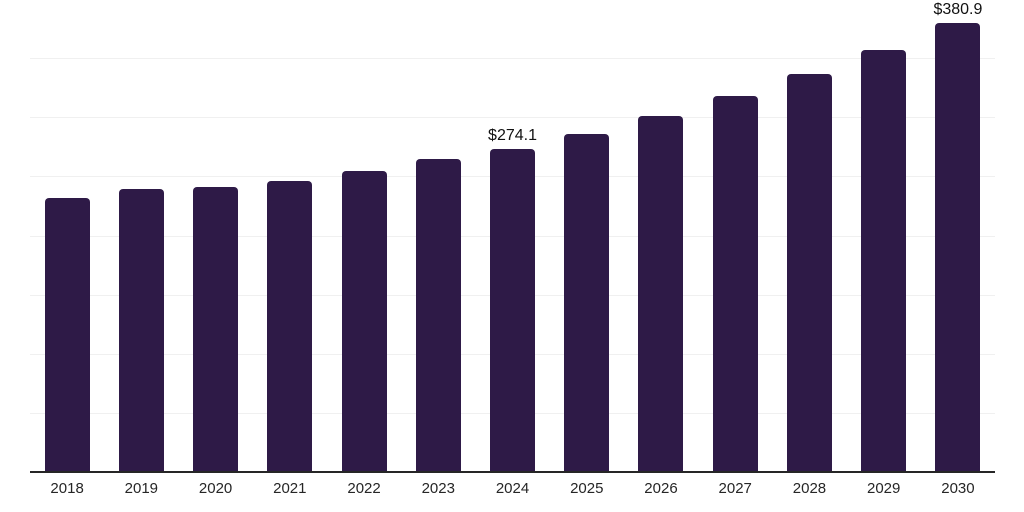 The height and width of the screenshot is (512, 1024). What do you see at coordinates (512, 135) in the screenshot?
I see `value-label-2024: $274.1` at bounding box center [512, 135].